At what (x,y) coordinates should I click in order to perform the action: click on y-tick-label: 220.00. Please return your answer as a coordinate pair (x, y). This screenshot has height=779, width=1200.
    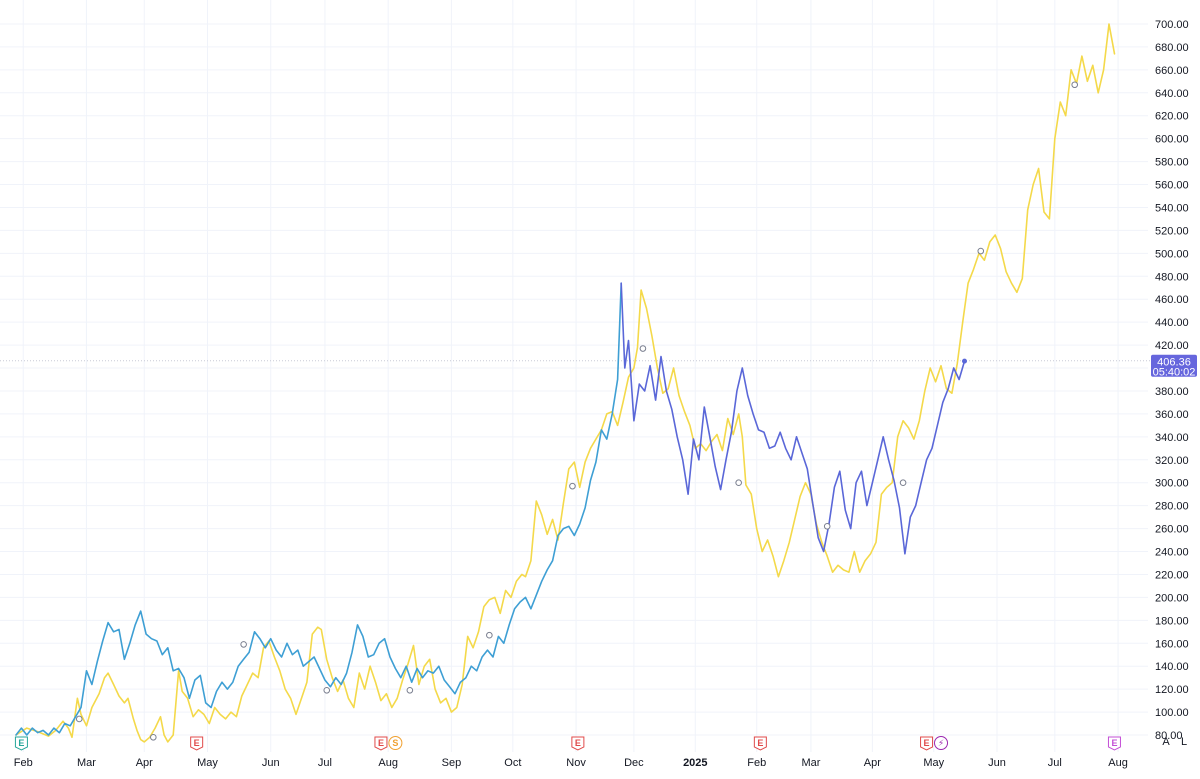
    Looking at the image, I should click on (1172, 575).